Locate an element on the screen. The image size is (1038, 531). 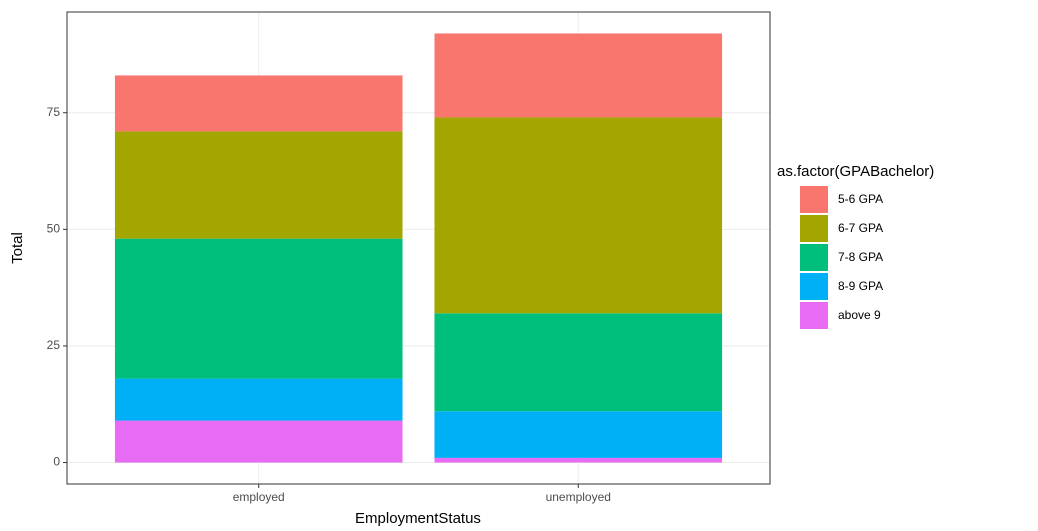
y-tick-label: 25 is located at coordinates (54, 345).